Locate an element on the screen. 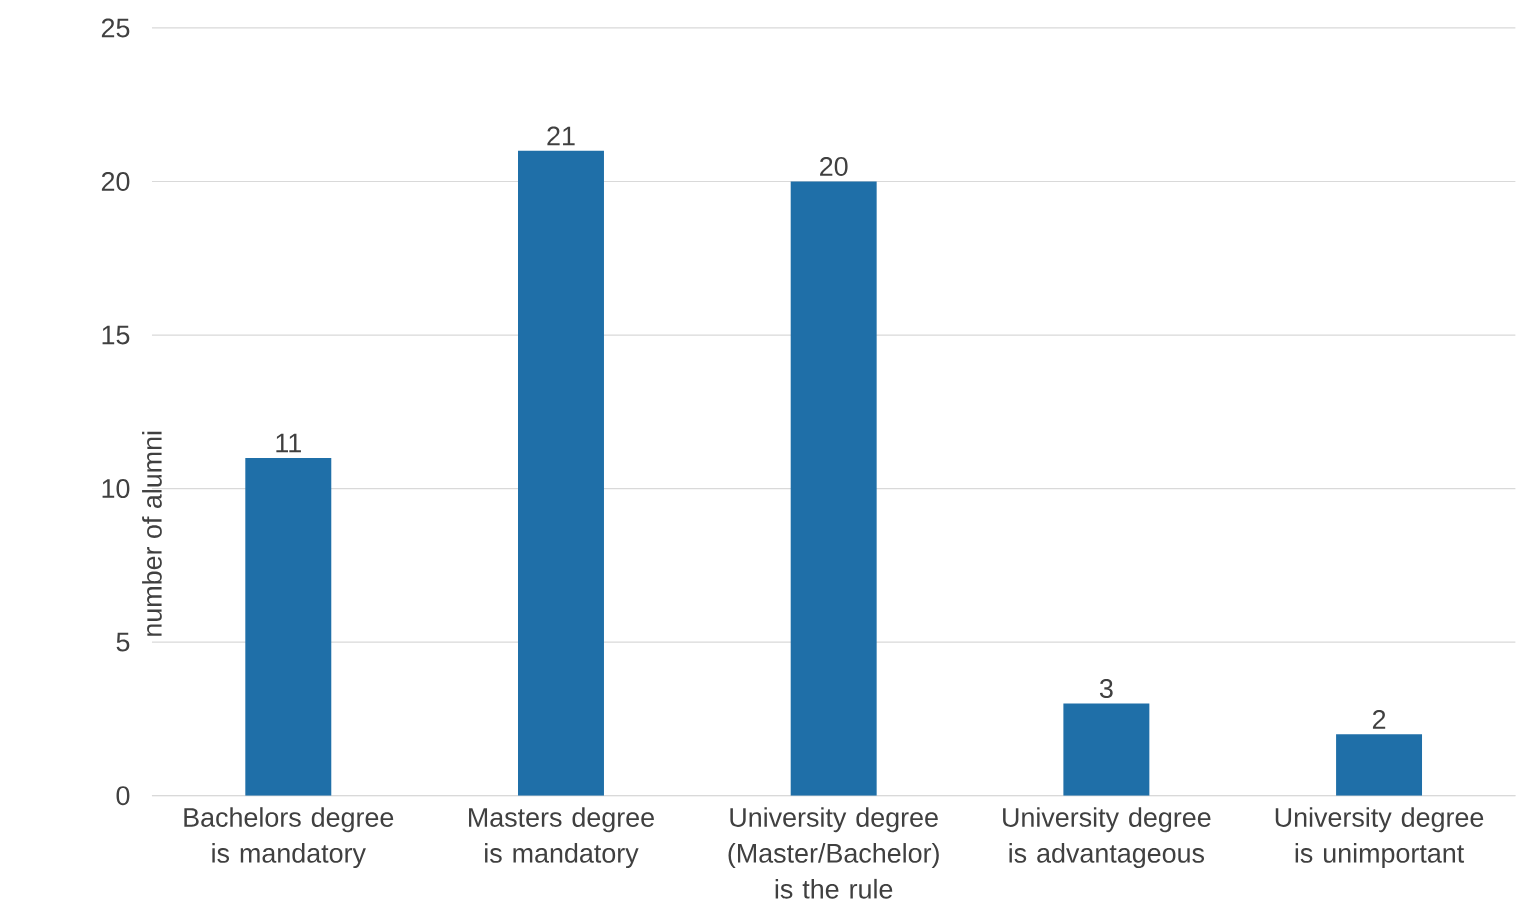  y-tick-label: 10 is located at coordinates (116, 489).